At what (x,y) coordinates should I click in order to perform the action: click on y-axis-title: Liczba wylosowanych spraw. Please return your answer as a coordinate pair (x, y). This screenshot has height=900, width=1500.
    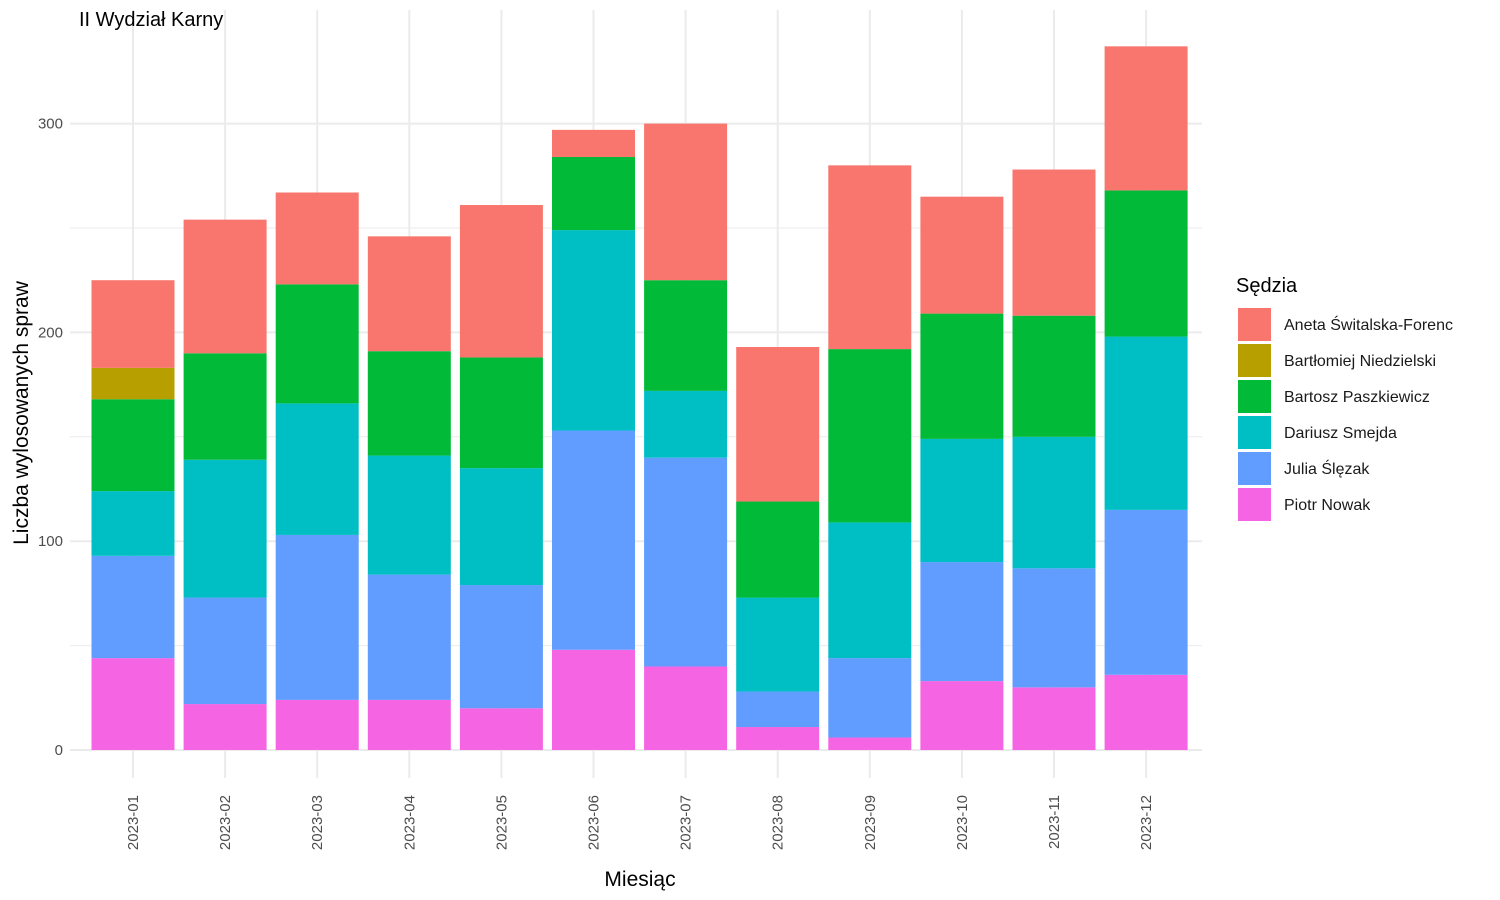
    Looking at the image, I should click on (21, 412).